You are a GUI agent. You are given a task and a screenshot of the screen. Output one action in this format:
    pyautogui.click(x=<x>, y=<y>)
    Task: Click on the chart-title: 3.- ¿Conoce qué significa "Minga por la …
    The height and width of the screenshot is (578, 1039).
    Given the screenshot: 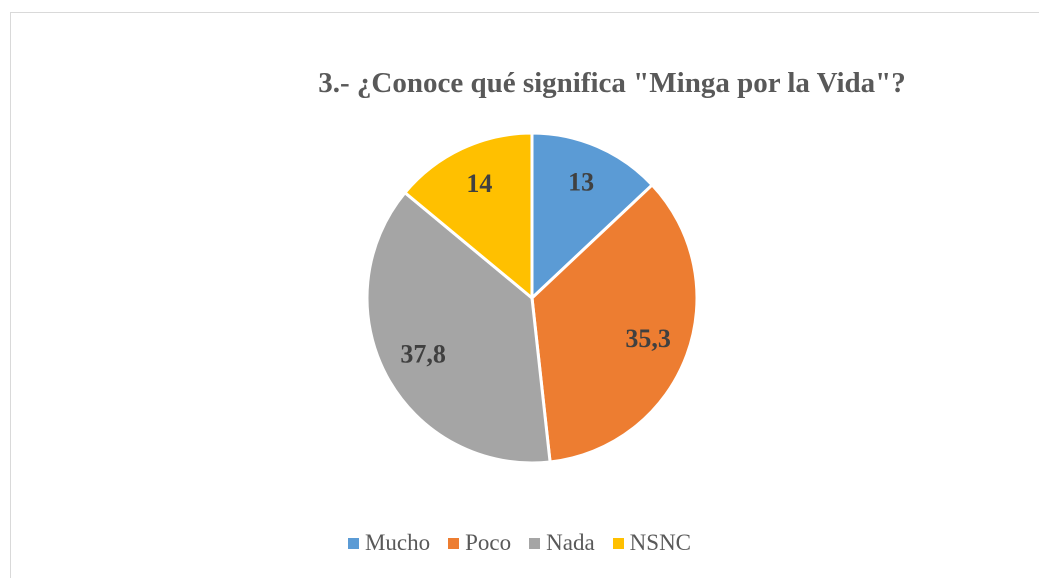 What is the action you would take?
    pyautogui.click(x=612, y=83)
    